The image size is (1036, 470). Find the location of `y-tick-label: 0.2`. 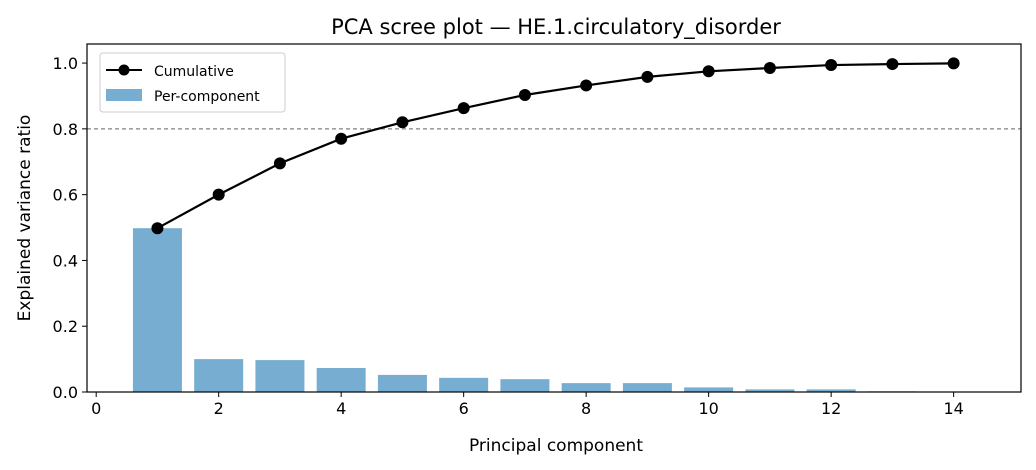

y-tick-label: 0.2 is located at coordinates (65, 326).